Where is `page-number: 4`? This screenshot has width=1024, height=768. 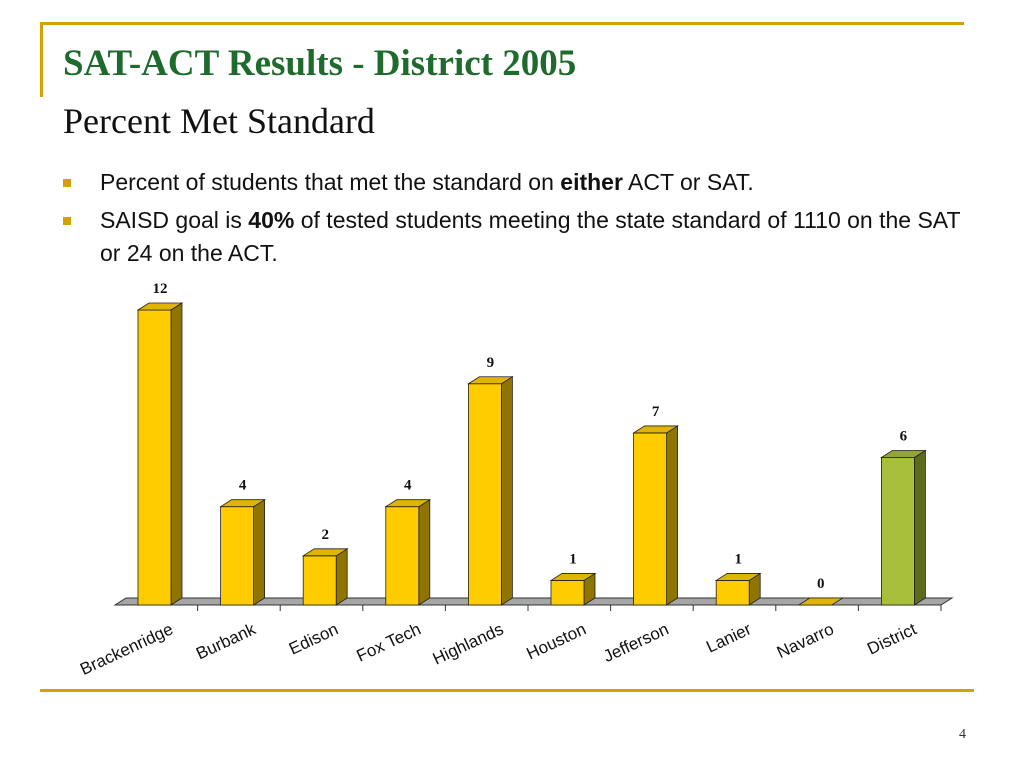 page-number: 4 is located at coordinates (962, 734).